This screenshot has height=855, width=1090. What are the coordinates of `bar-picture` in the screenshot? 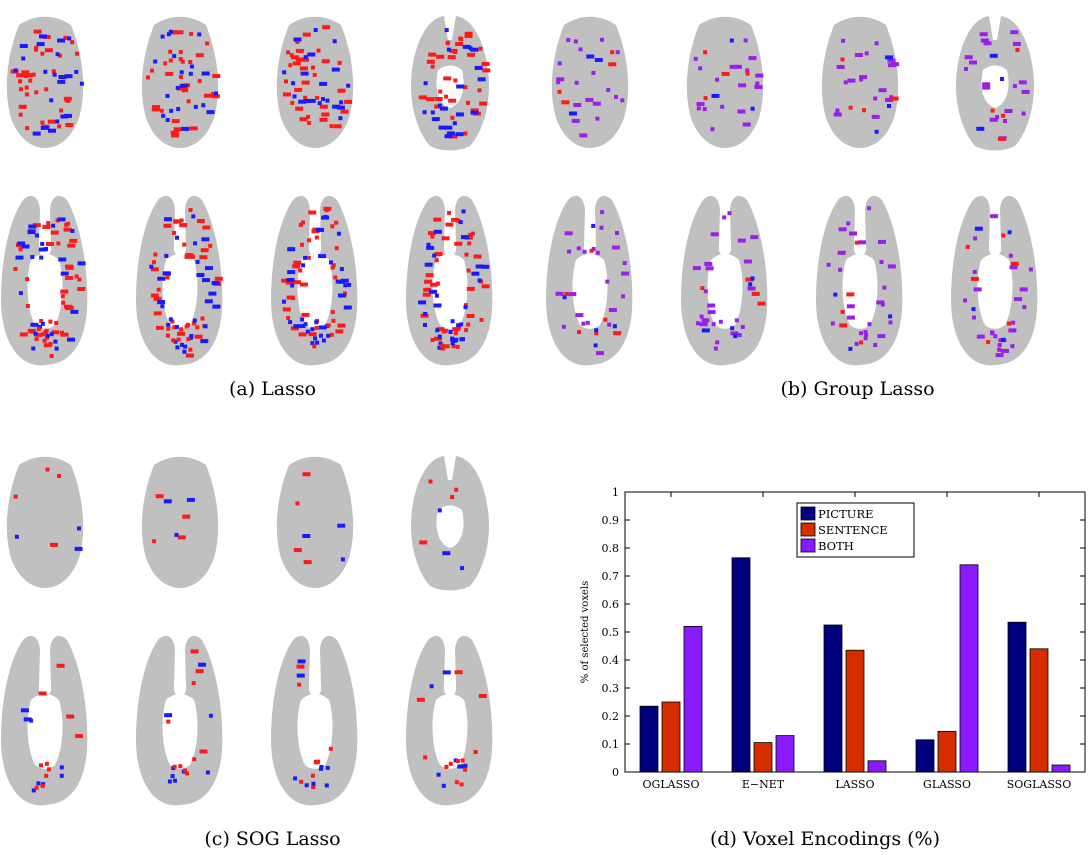 It's located at (925, 756).